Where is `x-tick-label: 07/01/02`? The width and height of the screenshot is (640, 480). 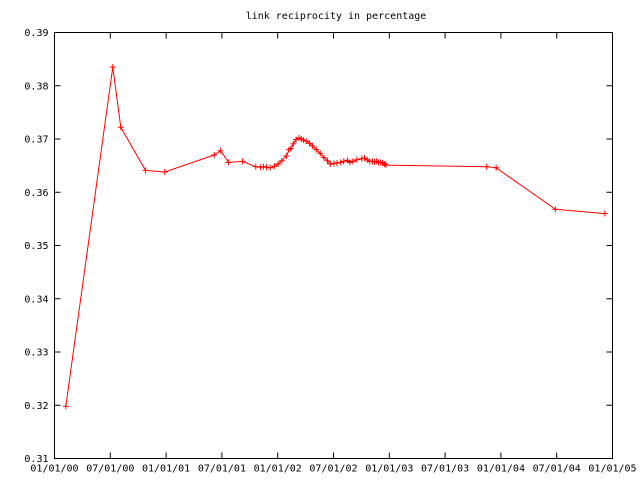 x-tick-label: 07/01/02 is located at coordinates (333, 469).